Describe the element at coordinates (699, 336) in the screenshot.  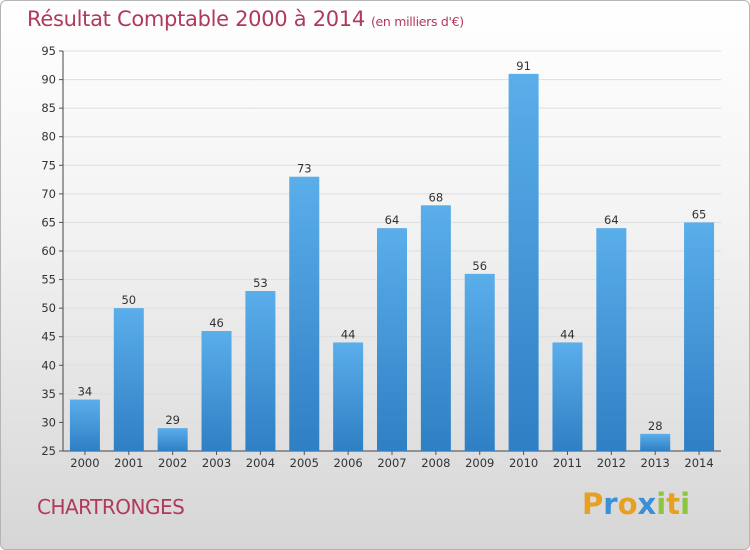
I see `bar-2014` at that location.